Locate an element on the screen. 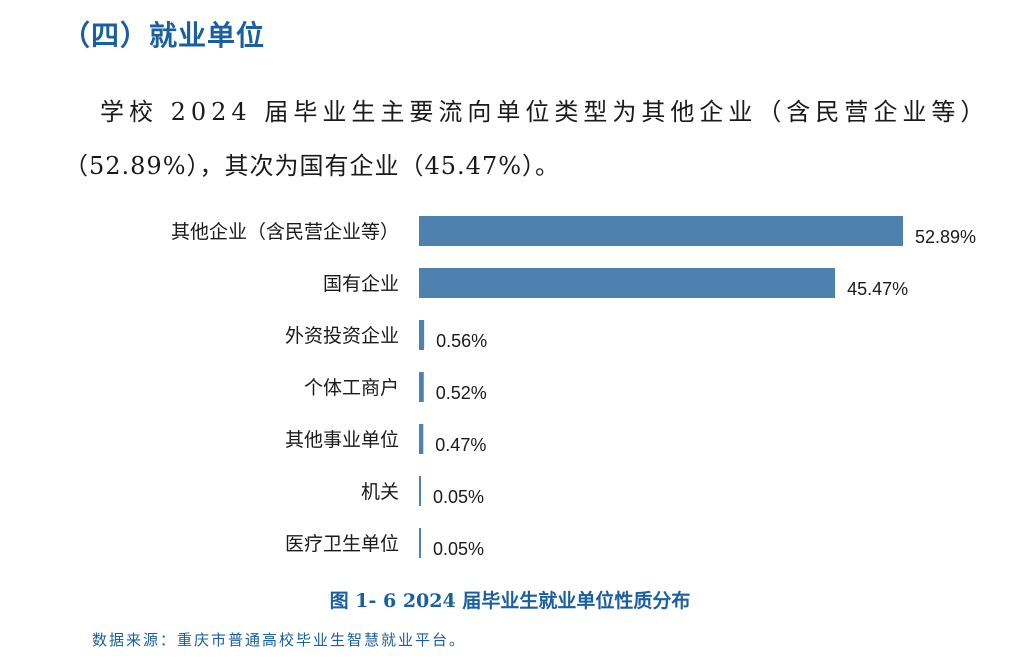 This screenshot has width=1020, height=670. value-label-6: 0.05% is located at coordinates (458, 549).